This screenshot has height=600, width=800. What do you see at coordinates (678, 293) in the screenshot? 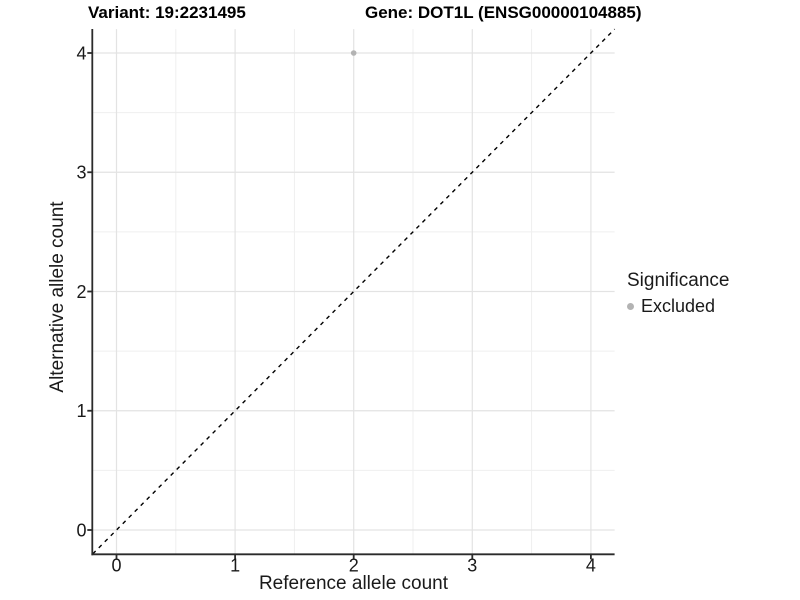
I see `legend: Significance Excluded` at bounding box center [678, 293].